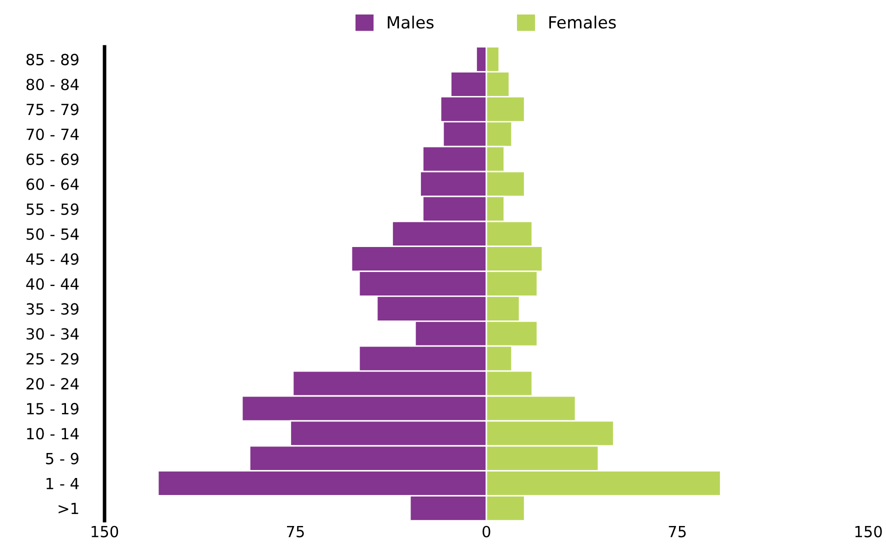  What do you see at coordinates (486, 532) in the screenshot?
I see `x-tick-label: 0` at bounding box center [486, 532].